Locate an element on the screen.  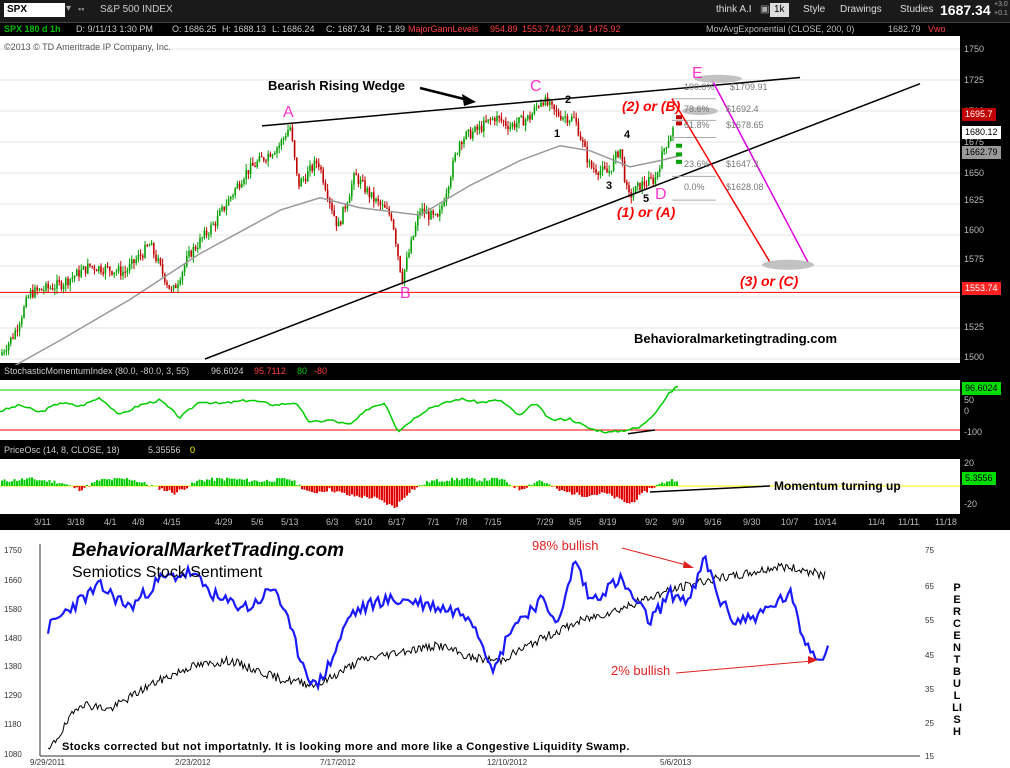
think-ai-button: think A.I is located at coordinates (734, 9).